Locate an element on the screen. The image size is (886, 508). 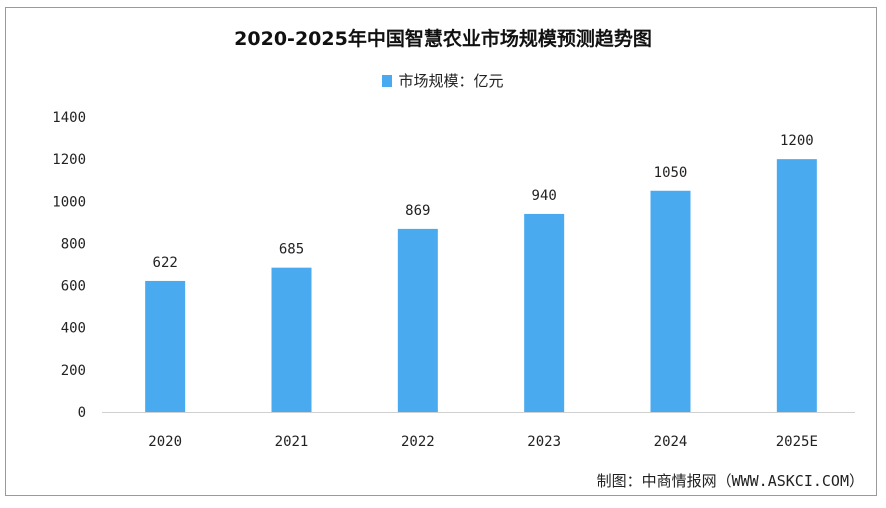
x-tick-label: 2023 is located at coordinates (544, 442).